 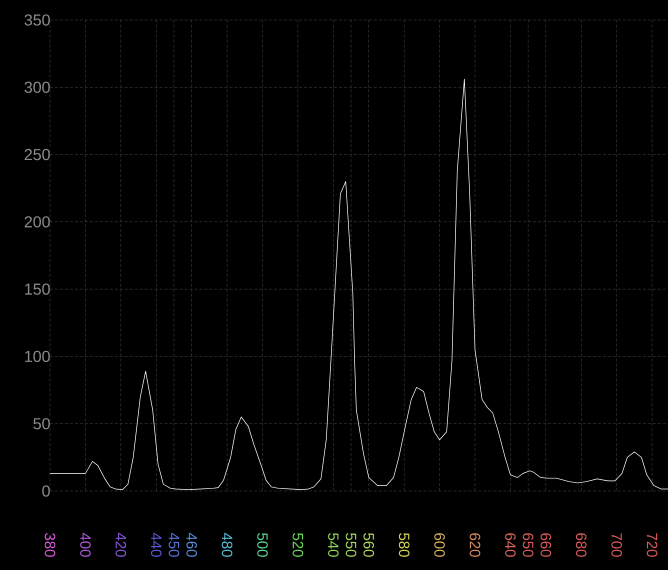 I want to click on x-tick-label: 580, so click(x=404, y=545).